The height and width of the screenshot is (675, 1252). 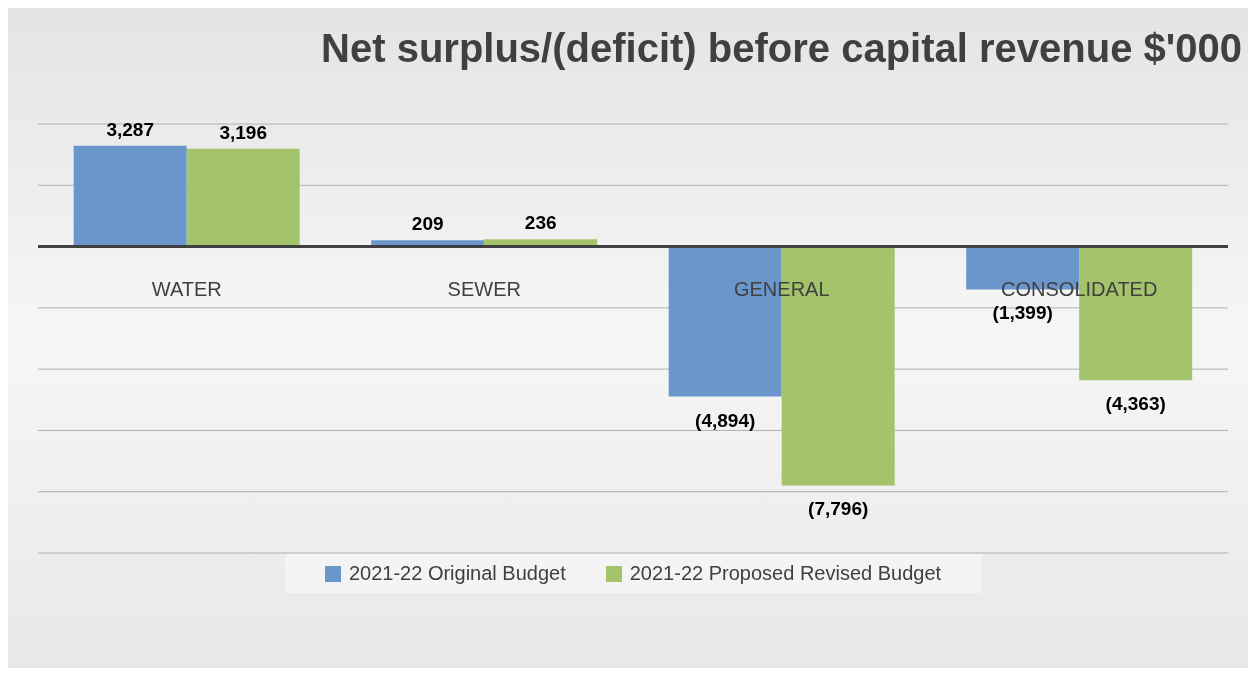 I want to click on x-tick-label: GENERAL, so click(x=781, y=289).